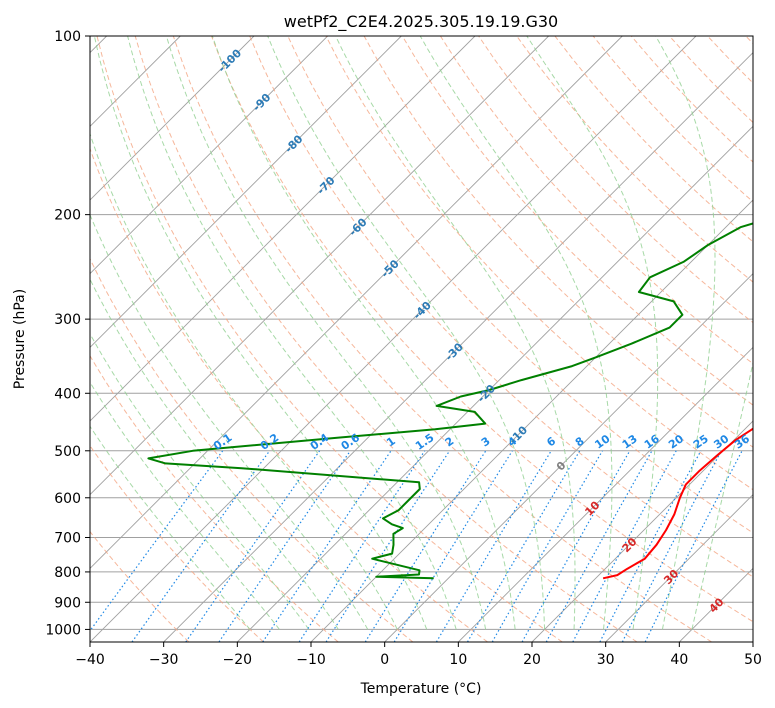 This screenshot has width=775, height=708. Describe the element at coordinates (67, 603) in the screenshot. I see `y-tick-label: 900` at that location.